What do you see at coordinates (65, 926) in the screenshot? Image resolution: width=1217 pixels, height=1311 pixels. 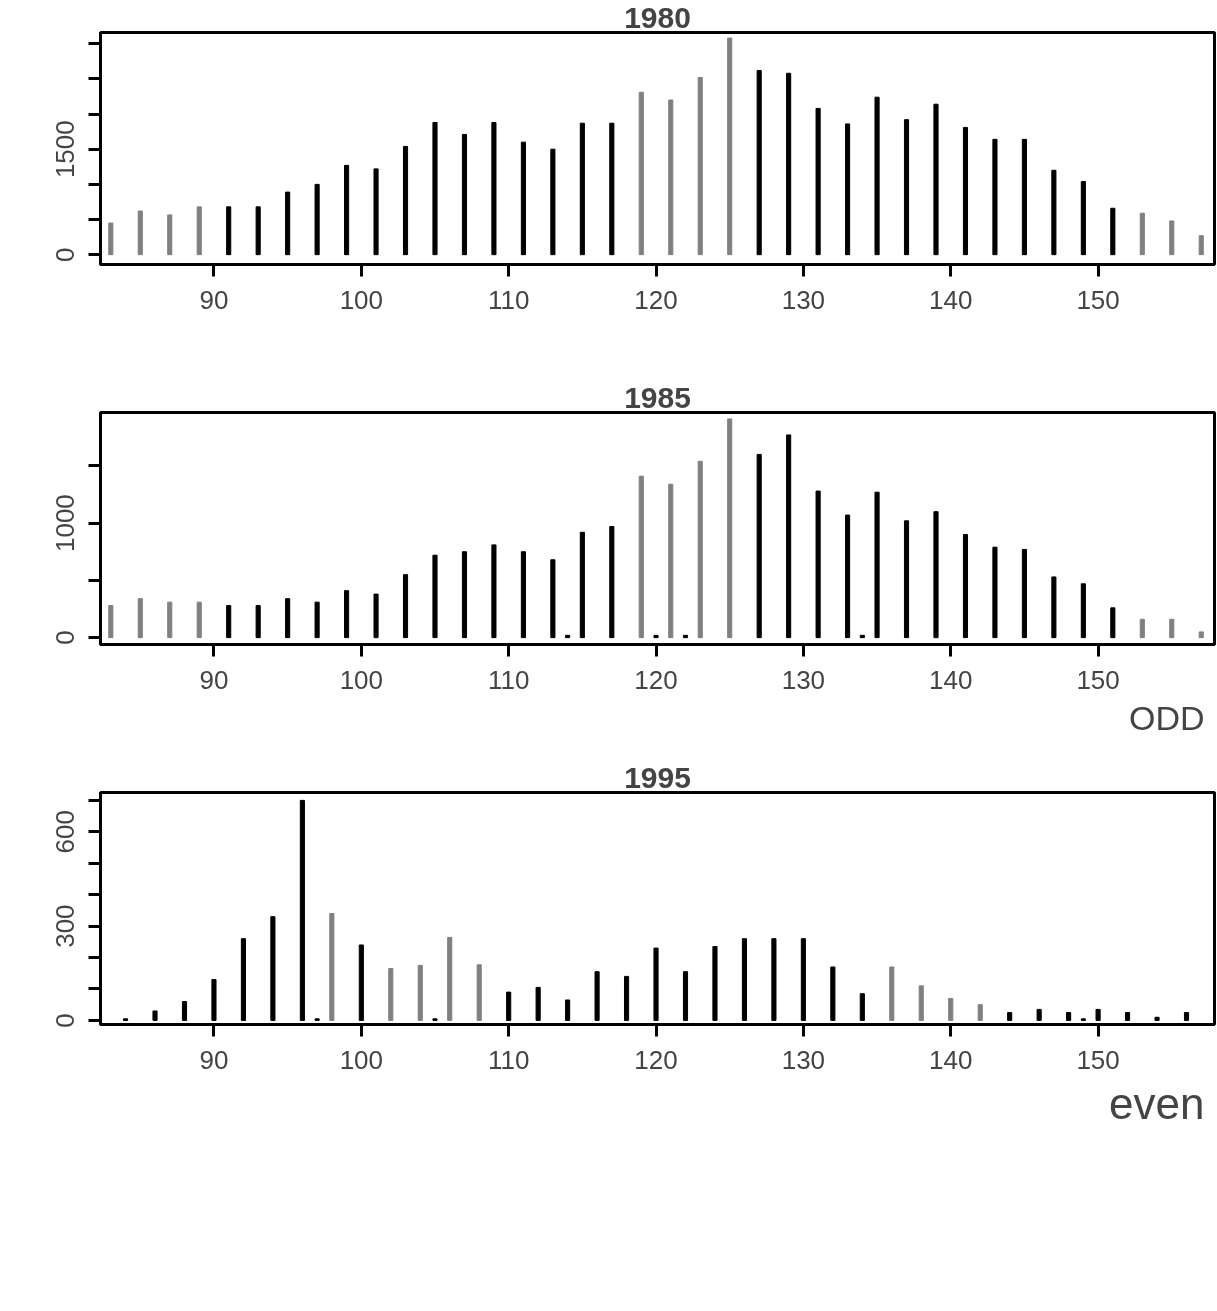 I see `y-tick-label: 300` at bounding box center [65, 926].